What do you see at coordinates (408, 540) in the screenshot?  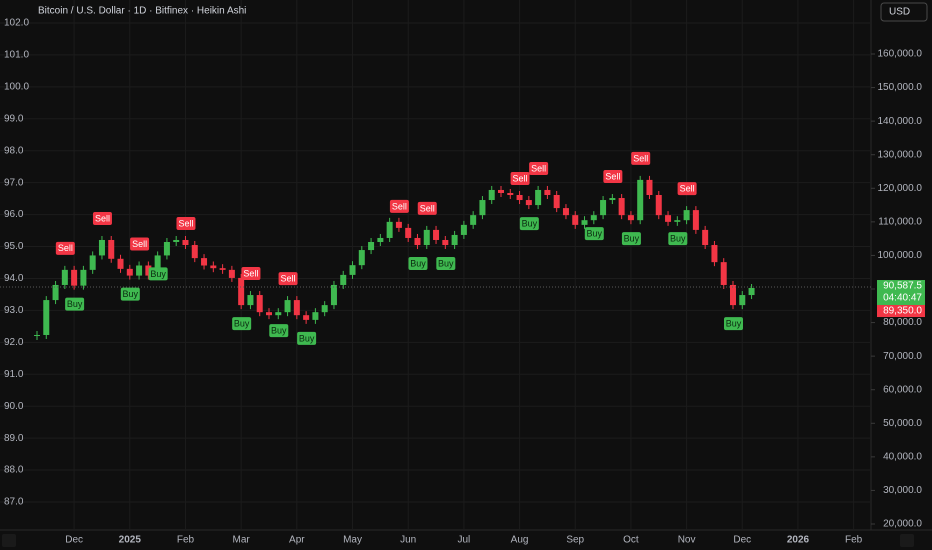 I see `x-tick-label: Jun` at bounding box center [408, 540].